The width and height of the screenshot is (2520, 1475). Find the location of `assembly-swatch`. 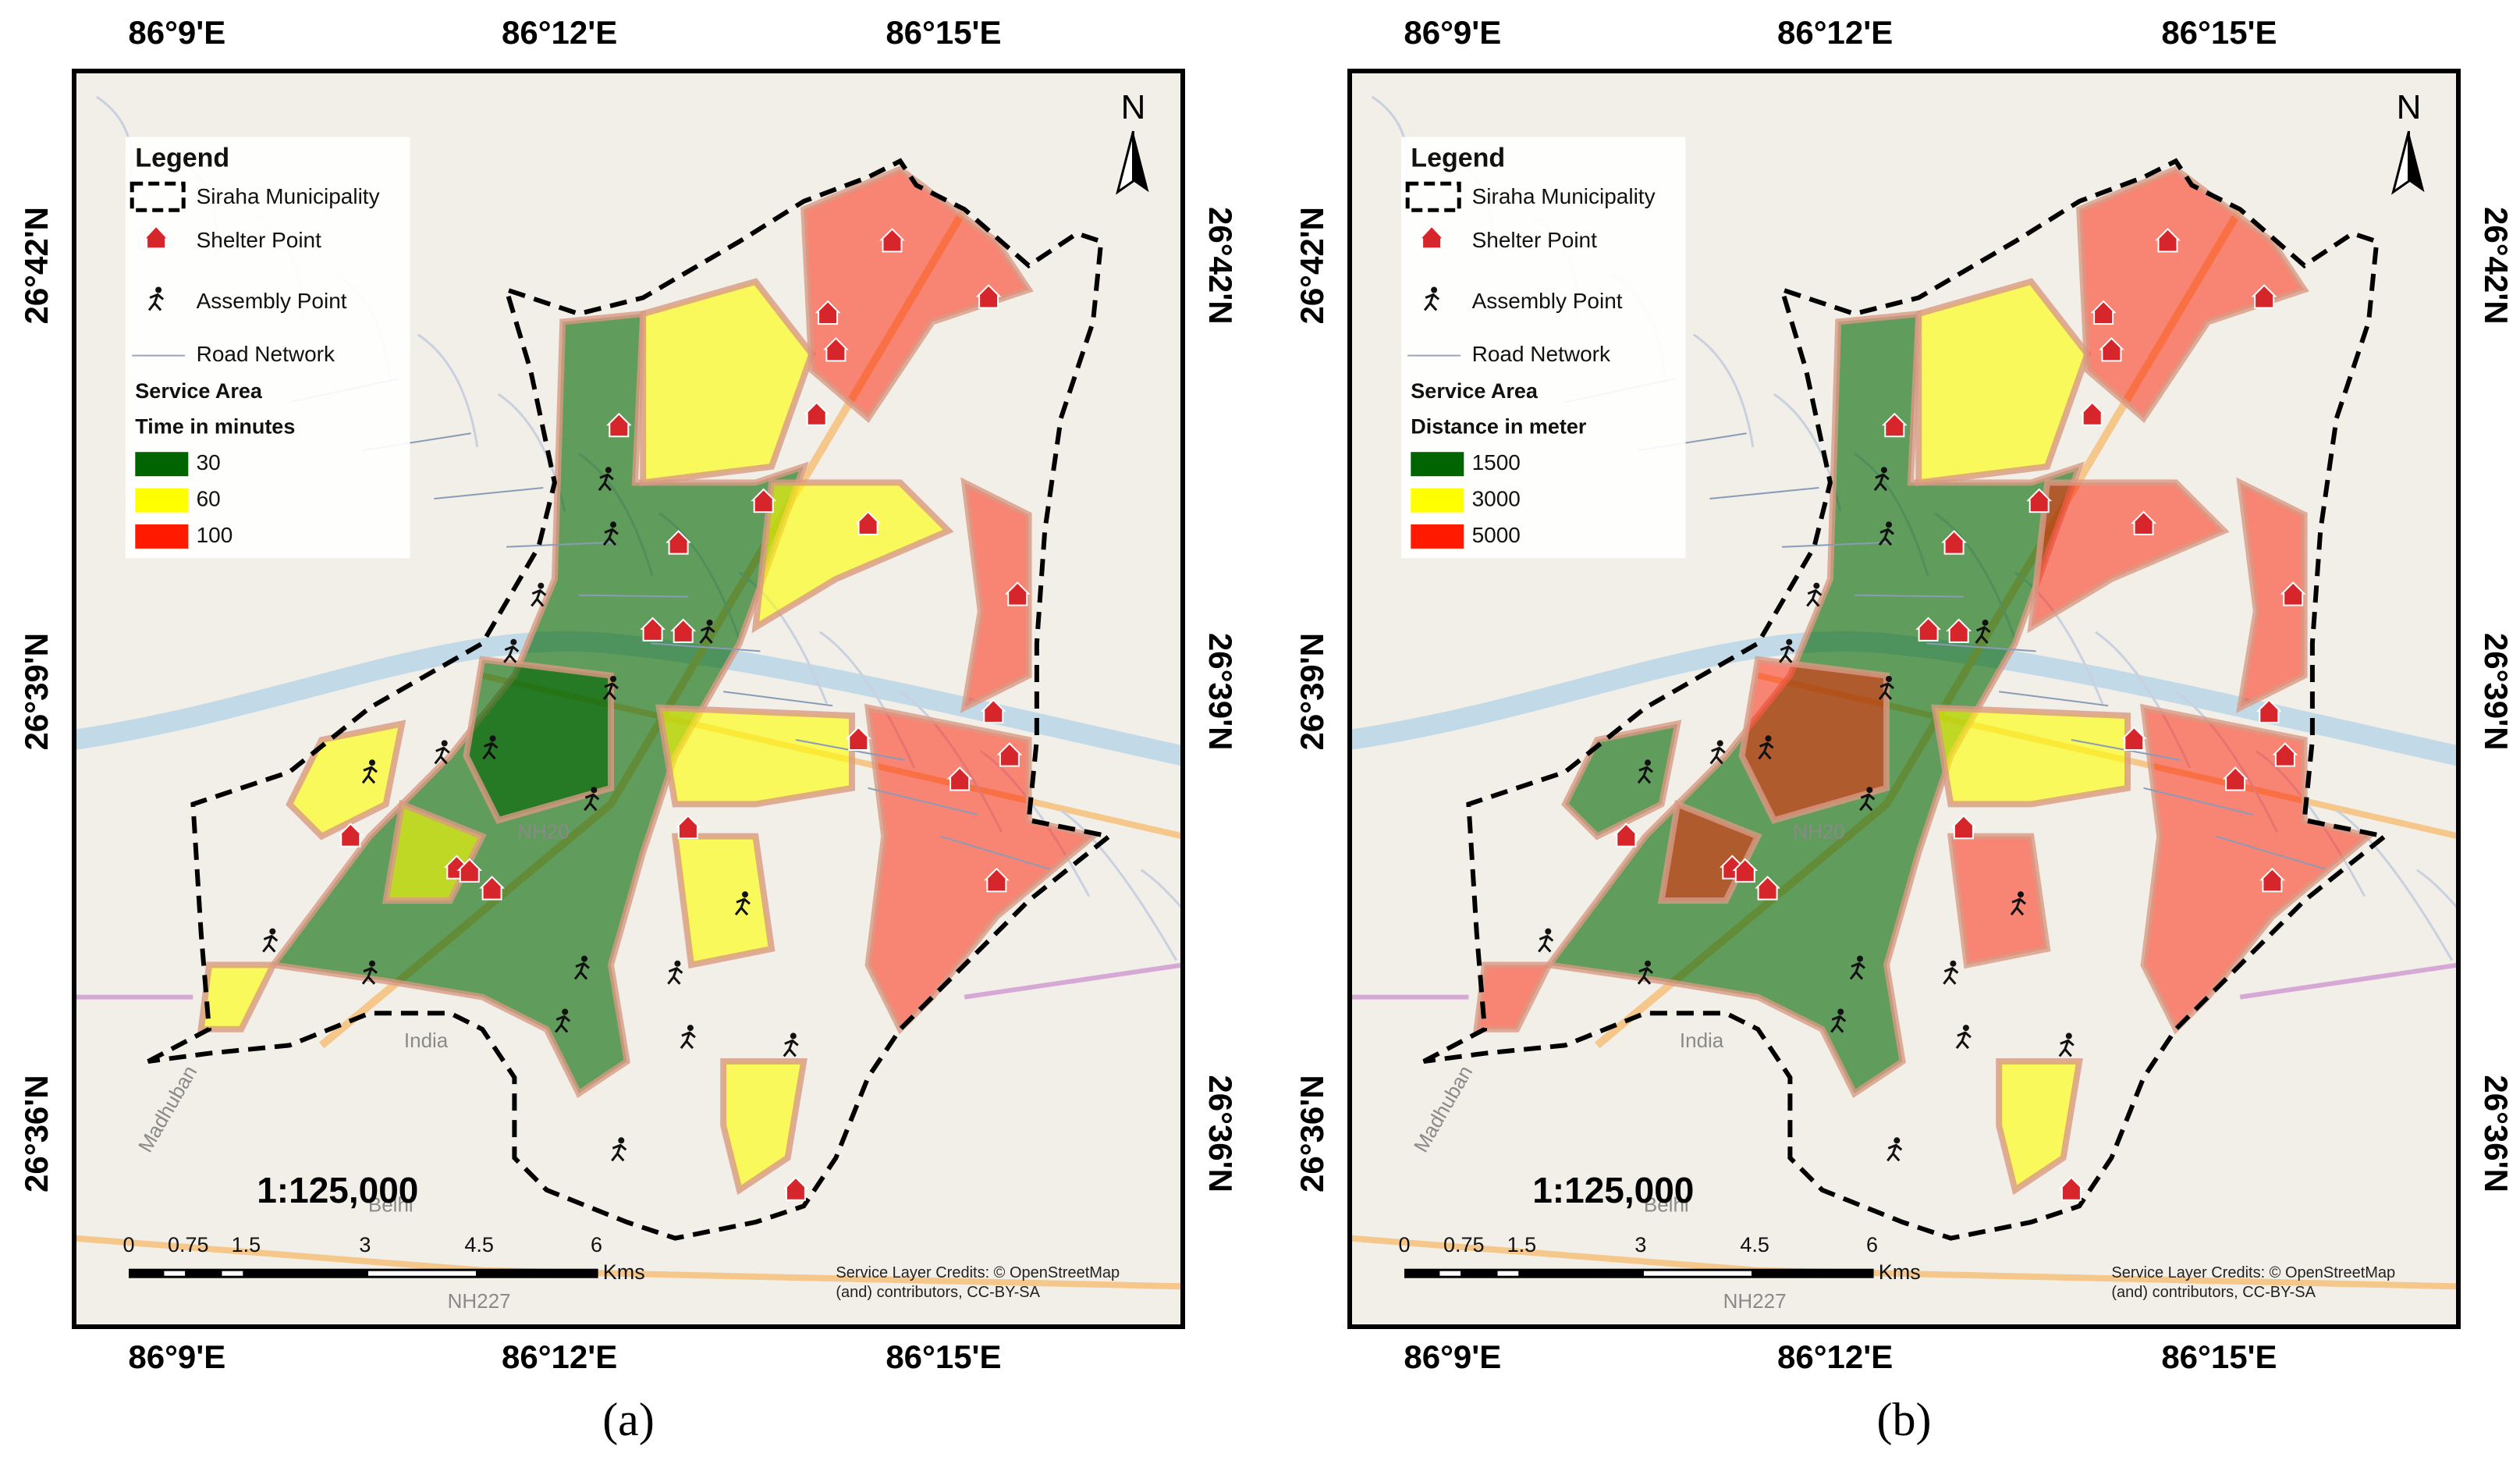

assembly-swatch is located at coordinates (156, 302).